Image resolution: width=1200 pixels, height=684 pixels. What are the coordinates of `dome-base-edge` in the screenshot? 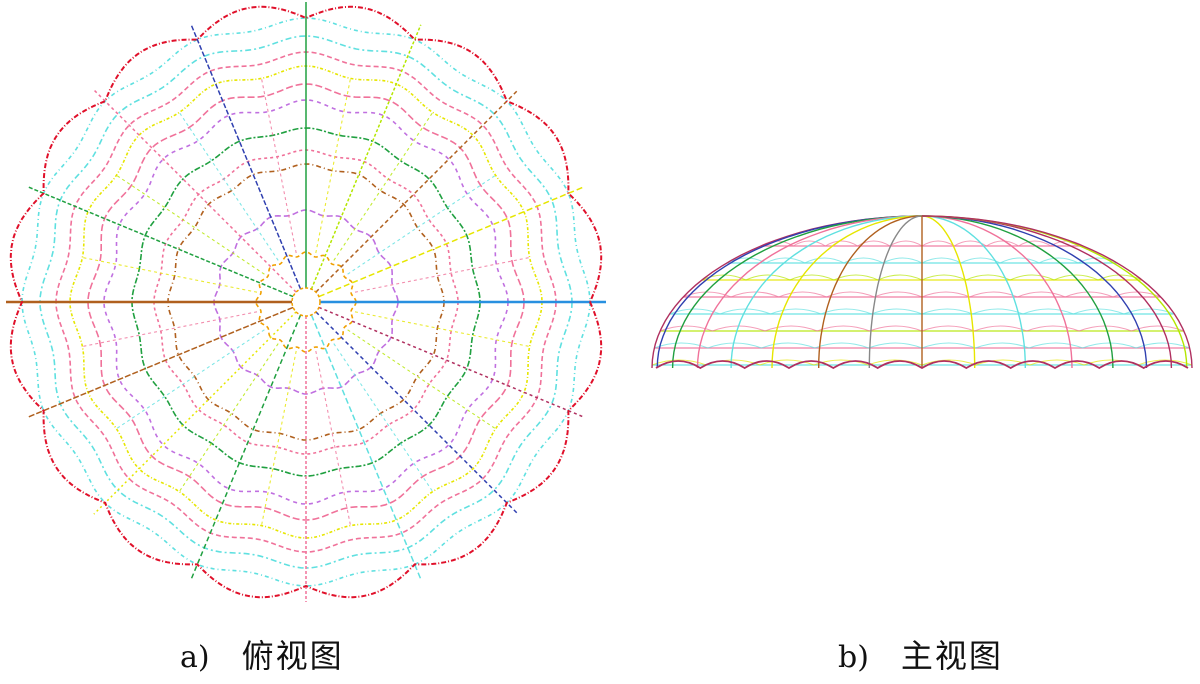 It's located at (922, 365).